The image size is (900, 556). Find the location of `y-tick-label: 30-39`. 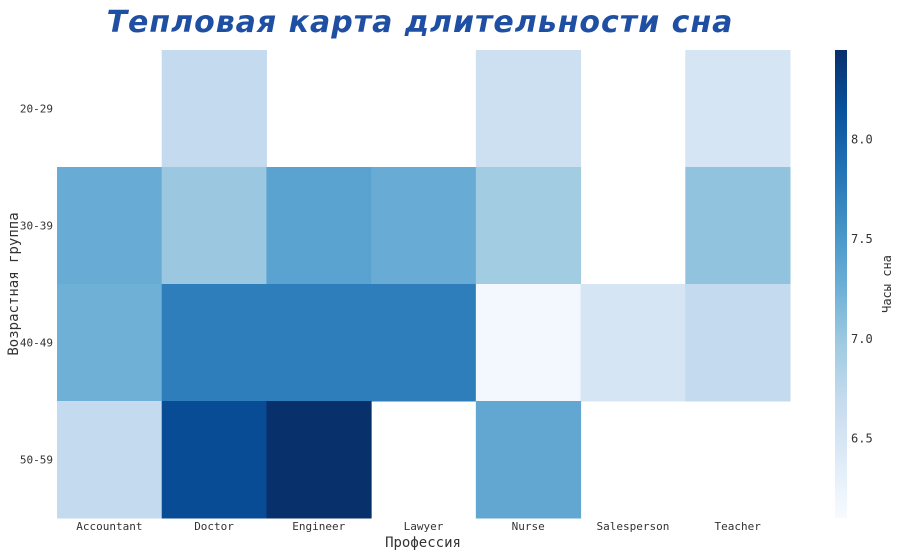

y-tick-label: 30-39 is located at coordinates (36, 226).